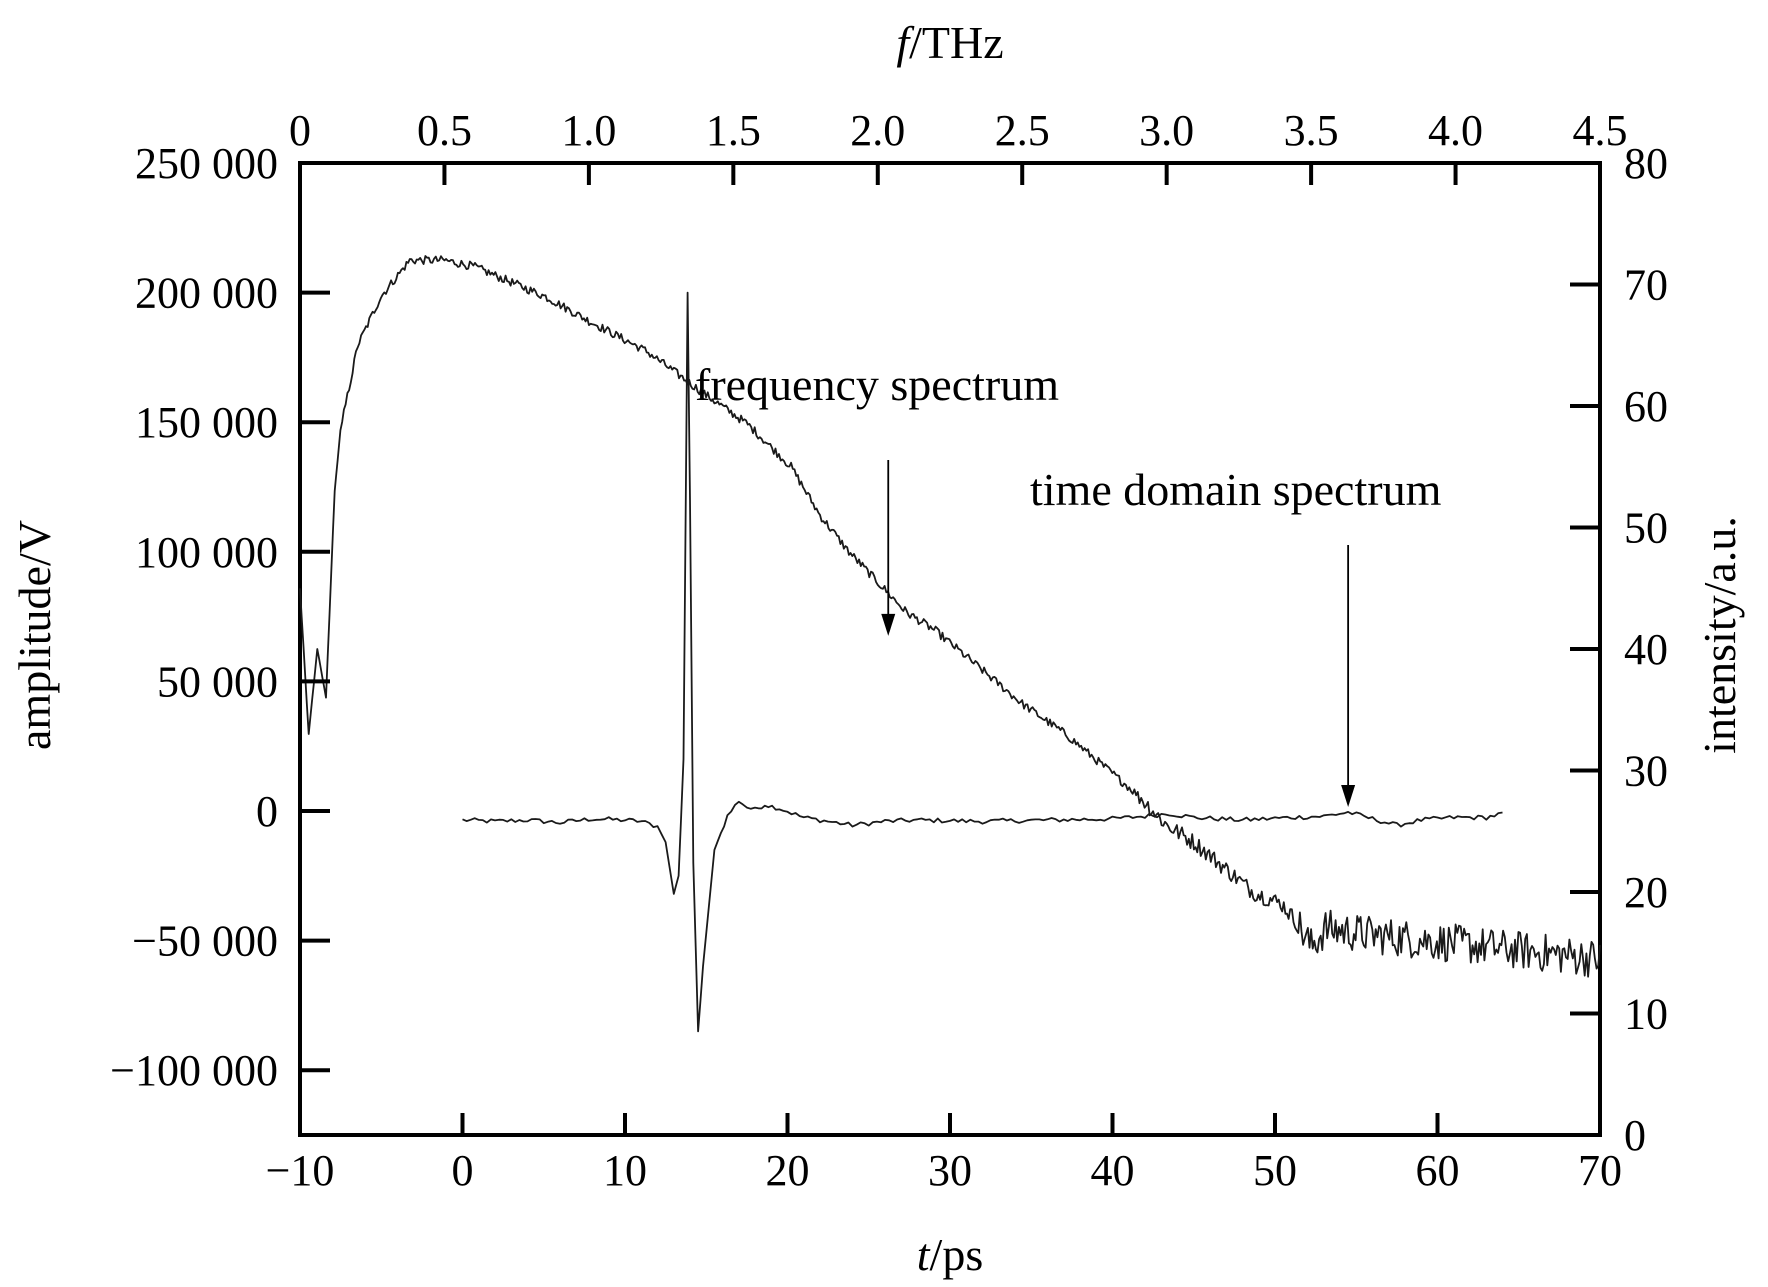  Describe the element at coordinates (206, 422) in the screenshot. I see `y-tick-label-left: 150 000` at that location.